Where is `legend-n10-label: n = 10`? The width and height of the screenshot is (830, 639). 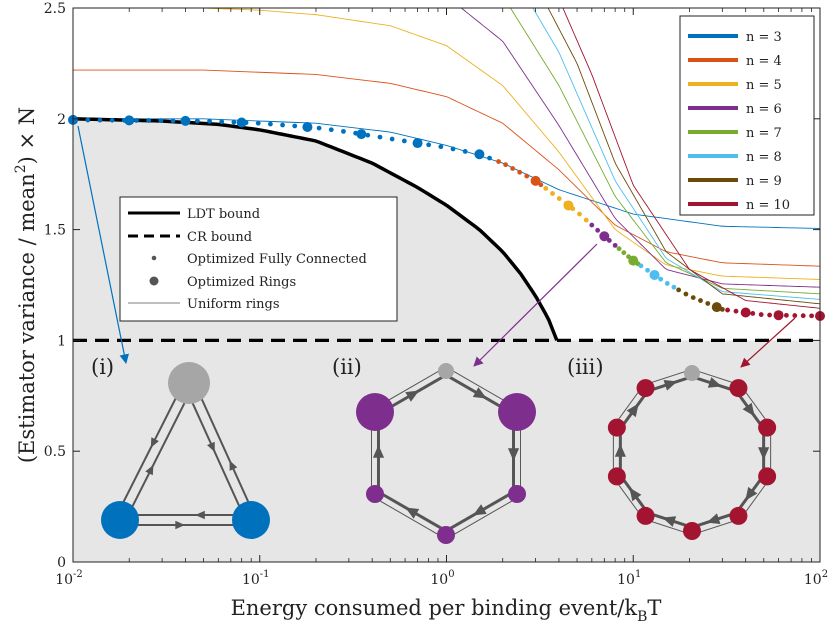 legend-n10-label: n = 10 is located at coordinates (768, 205).